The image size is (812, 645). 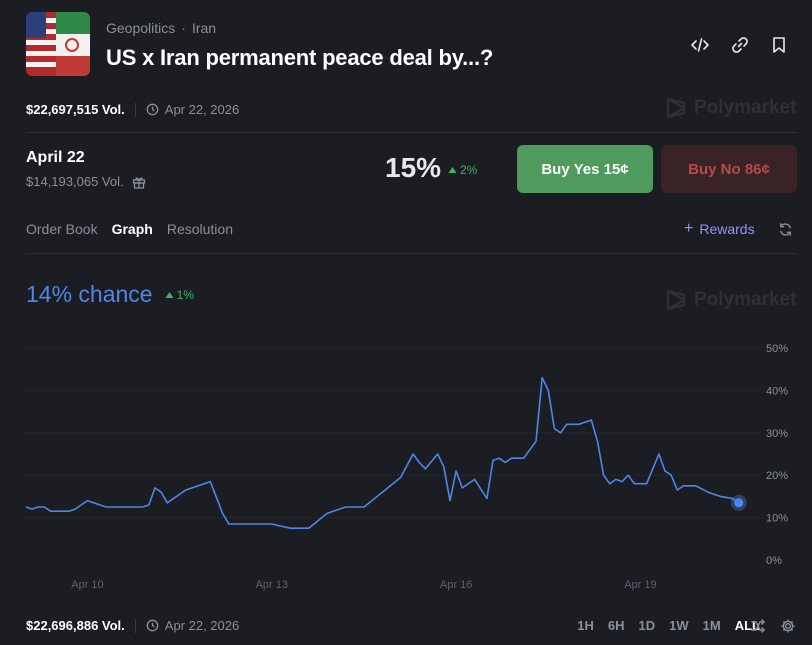 I want to click on iran-flag-image, so click(x=73, y=44).